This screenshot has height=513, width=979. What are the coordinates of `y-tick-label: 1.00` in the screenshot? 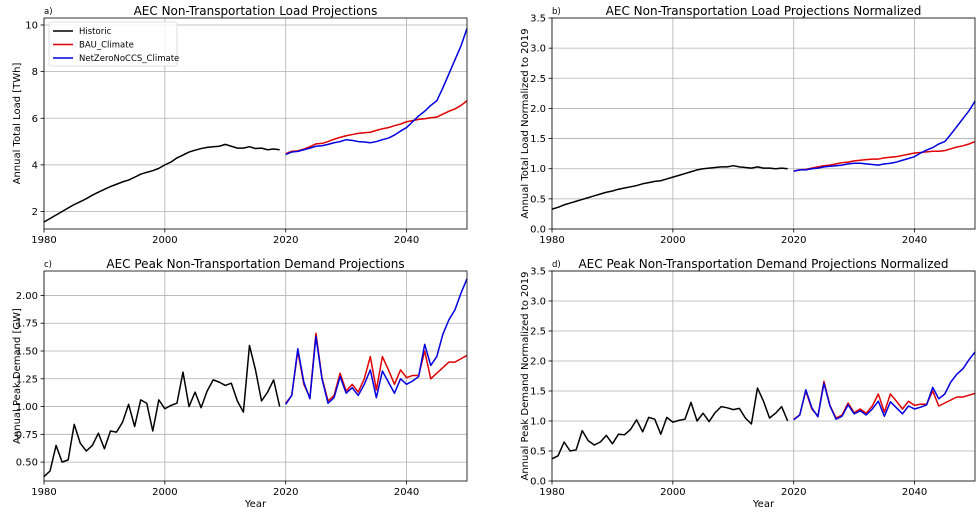 It's located at (27, 407).